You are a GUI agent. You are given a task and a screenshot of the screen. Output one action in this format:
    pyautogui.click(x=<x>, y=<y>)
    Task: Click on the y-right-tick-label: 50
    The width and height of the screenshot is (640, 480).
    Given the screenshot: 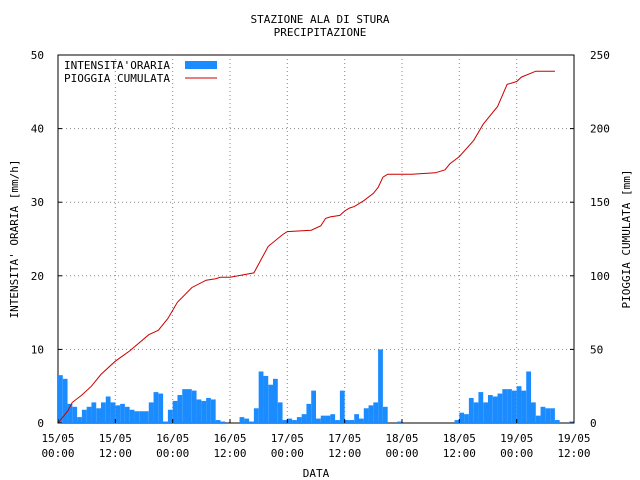 What is the action you would take?
    pyautogui.click(x=596, y=349)
    